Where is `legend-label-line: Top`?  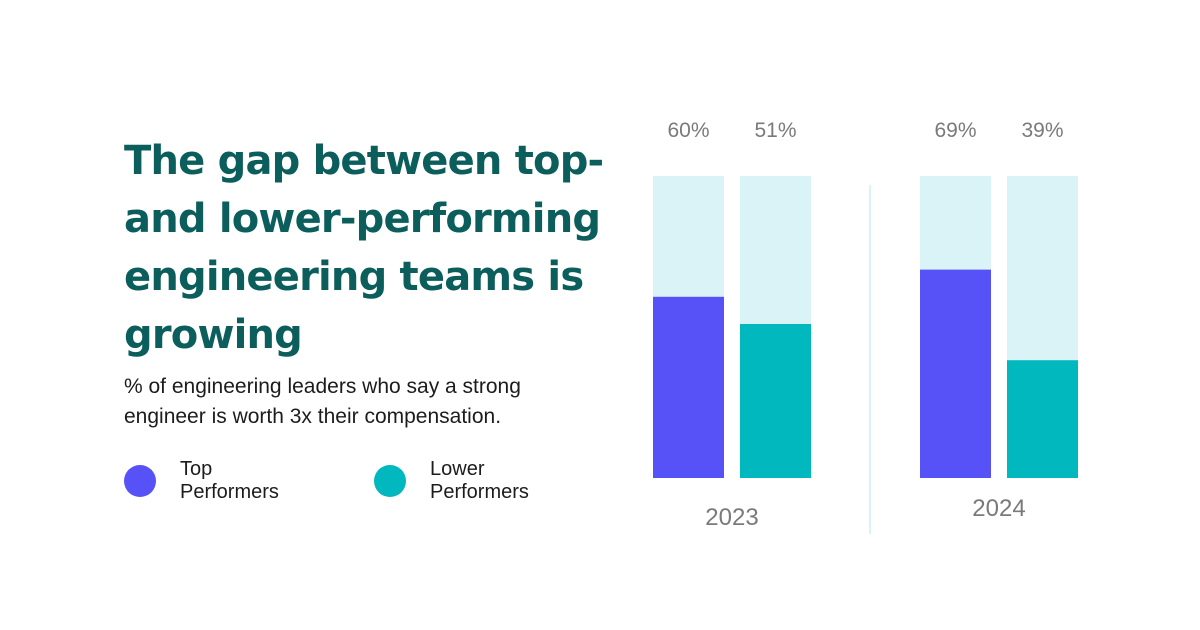 legend-label-line: Top is located at coordinates (196, 469).